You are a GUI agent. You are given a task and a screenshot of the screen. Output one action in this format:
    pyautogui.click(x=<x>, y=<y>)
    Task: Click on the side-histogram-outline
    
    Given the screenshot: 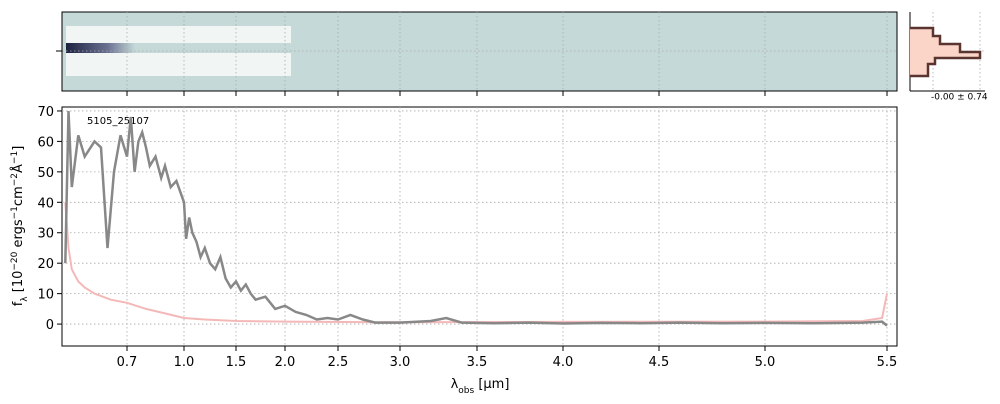 What is the action you would take?
    pyautogui.click(x=946, y=52)
    